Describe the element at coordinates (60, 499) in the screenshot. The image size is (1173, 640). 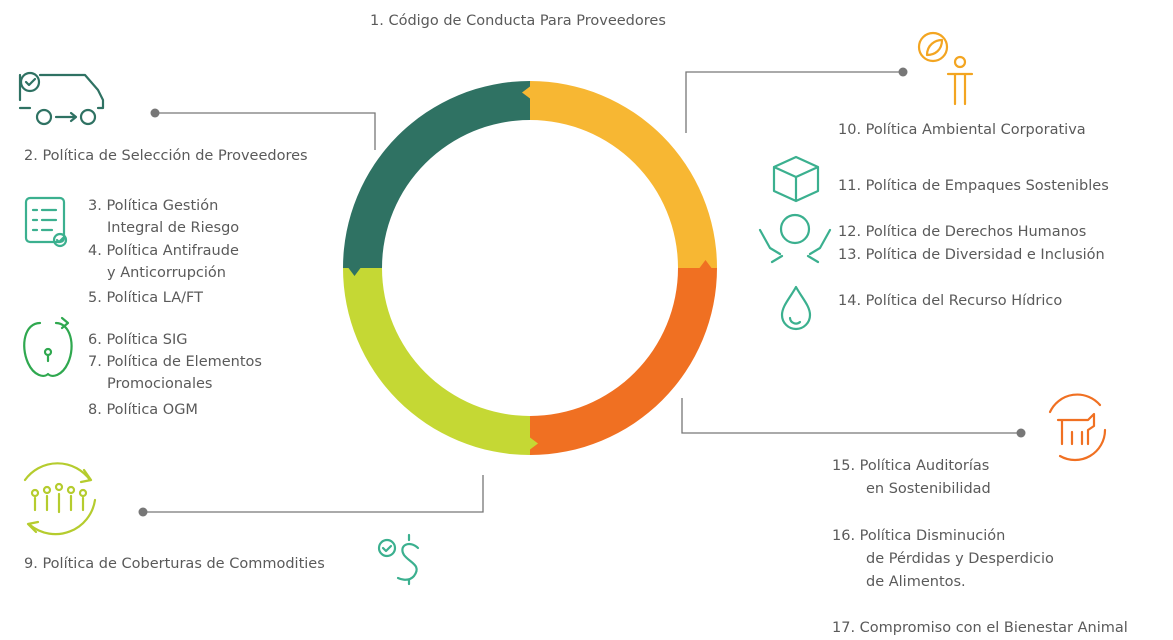
I see `people-cycle-icon` at that location.